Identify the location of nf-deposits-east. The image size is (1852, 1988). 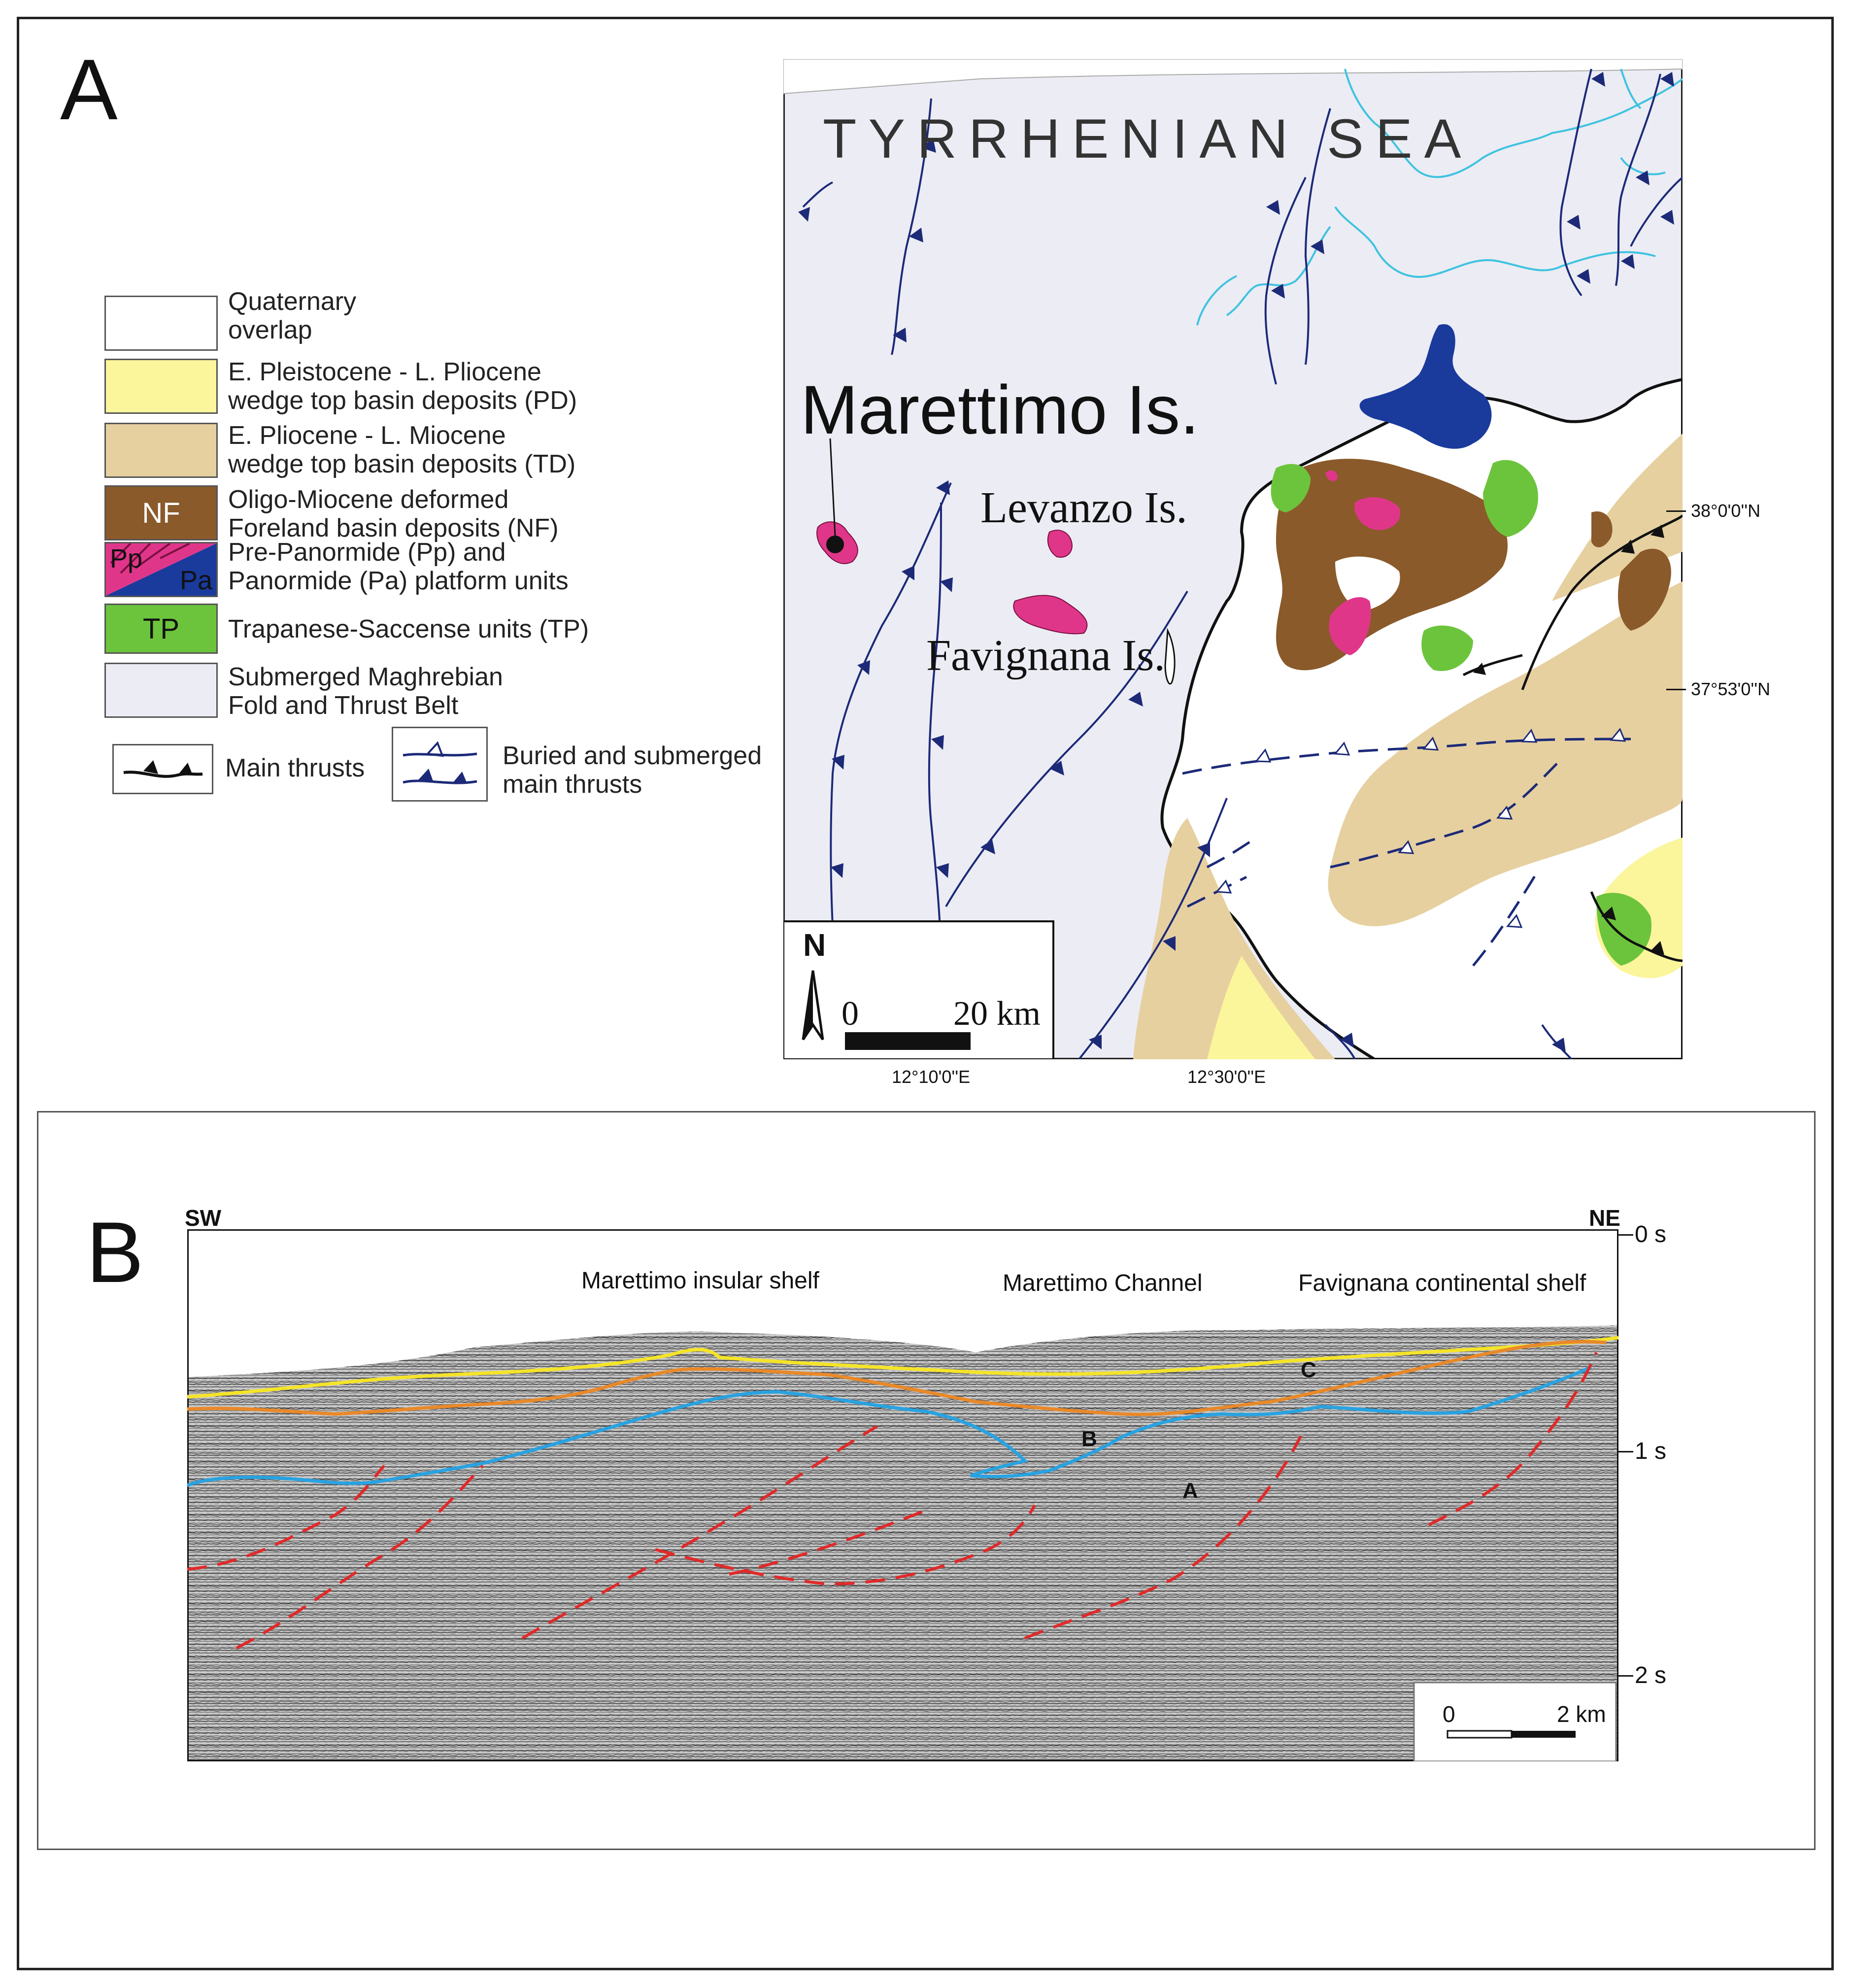
(1644, 589).